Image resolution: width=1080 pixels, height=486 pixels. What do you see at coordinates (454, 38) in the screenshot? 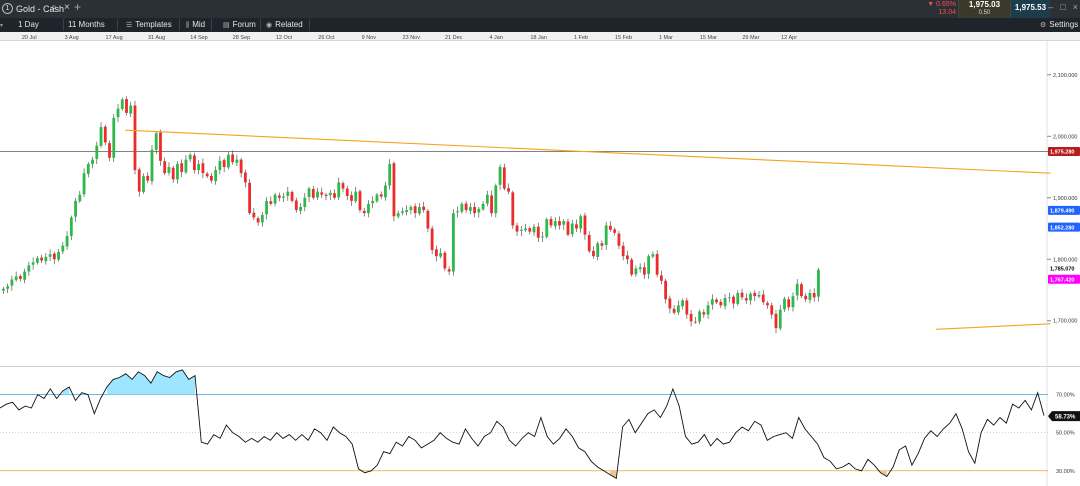
I see `date-tick-label: 21 Dec` at bounding box center [454, 38].